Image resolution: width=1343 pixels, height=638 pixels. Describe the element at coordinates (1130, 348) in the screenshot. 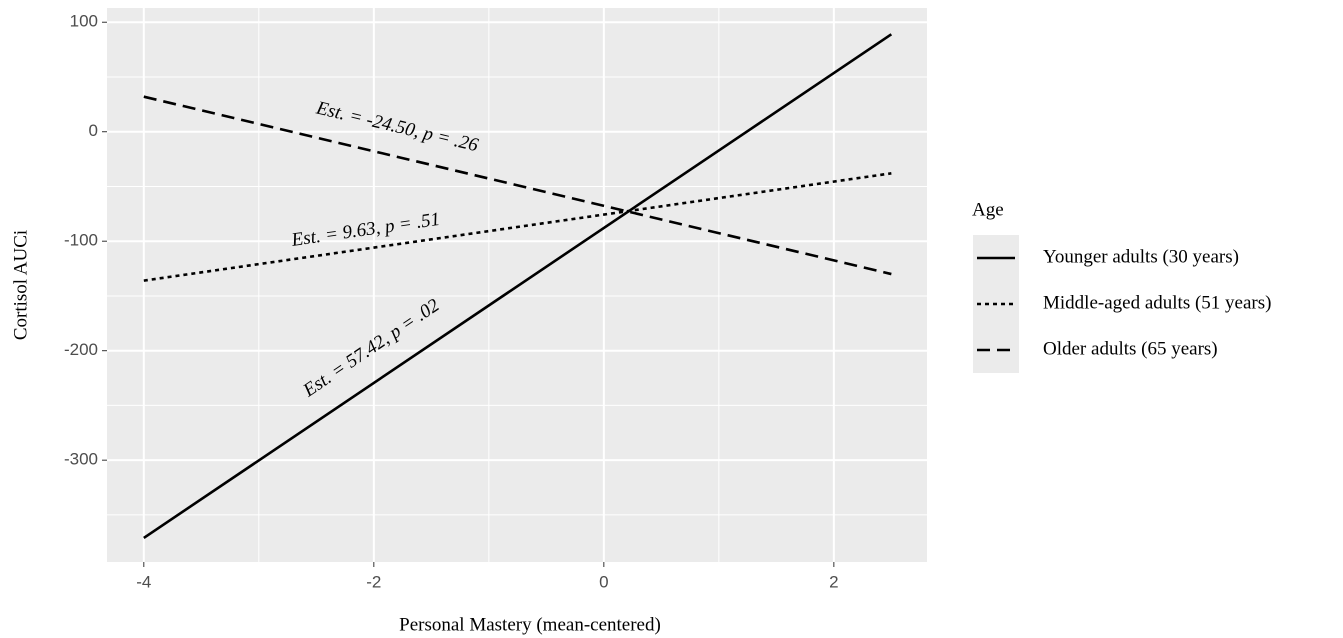

I see `legend-label: Older adults (65 years)` at that location.